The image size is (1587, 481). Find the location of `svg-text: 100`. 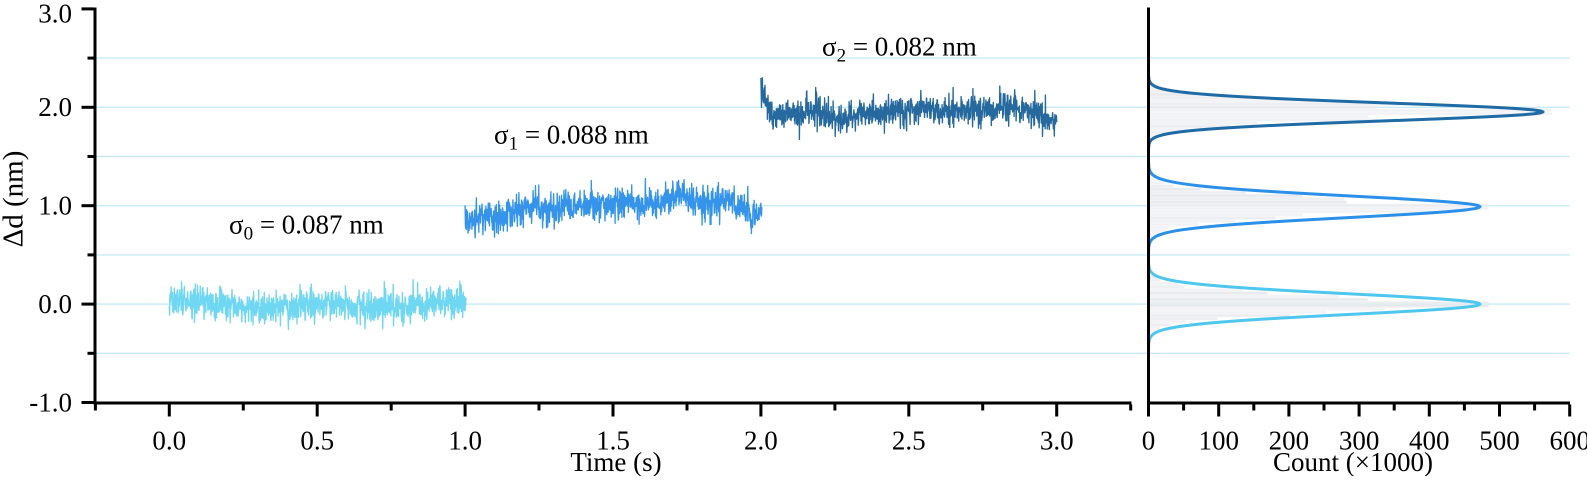

svg-text: 100 is located at coordinates (1218, 441).